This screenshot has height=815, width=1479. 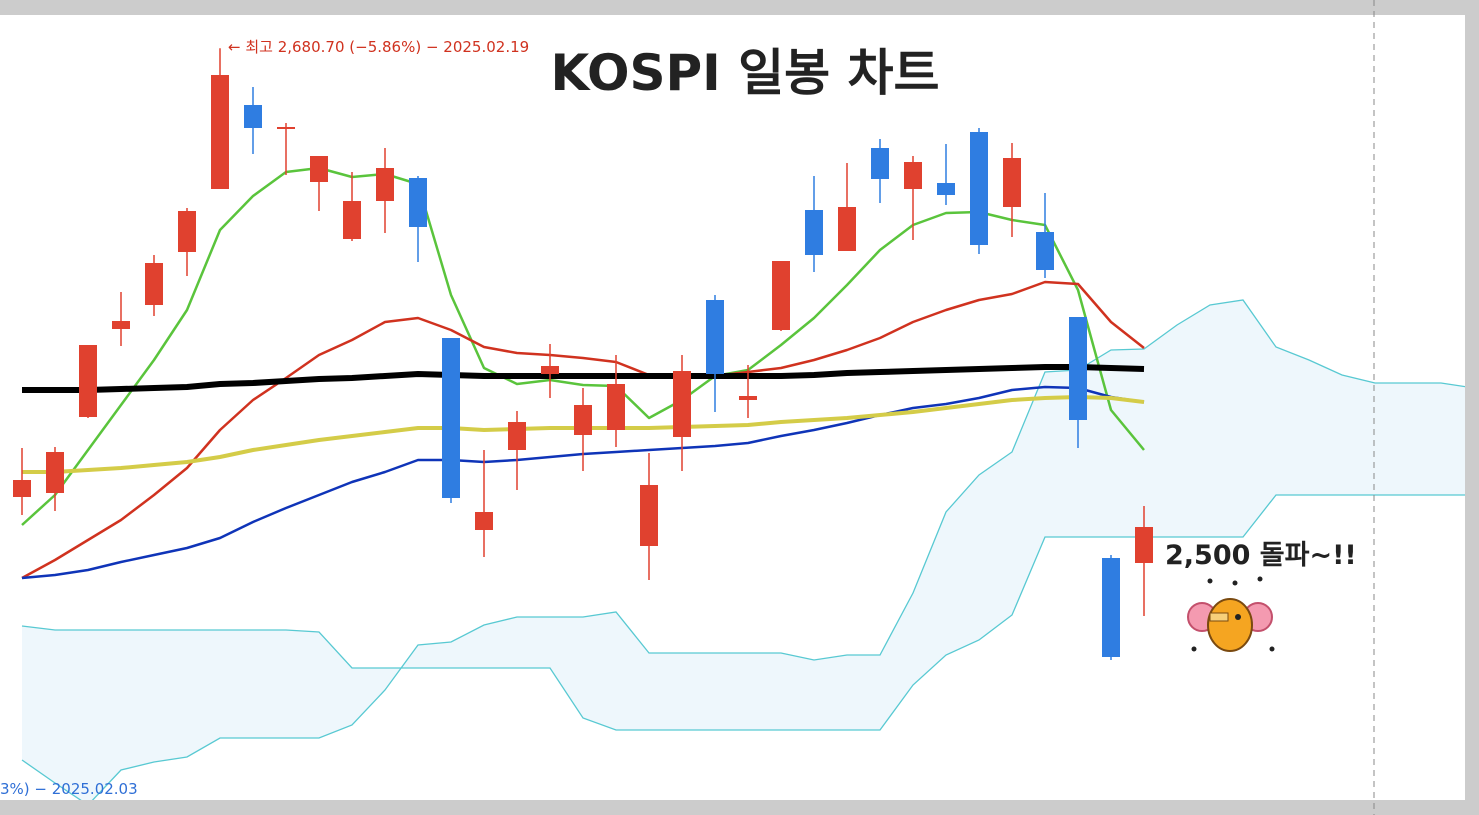 What do you see at coordinates (1261, 555) in the screenshot?
I see `annotation: 2,500 돌파~!!` at bounding box center [1261, 555].